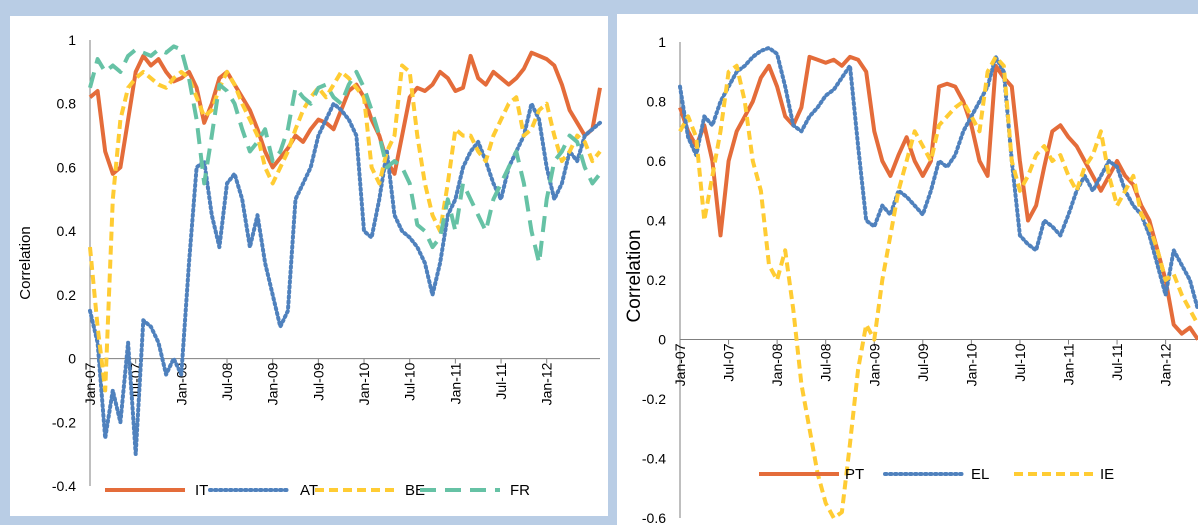 The image size is (1198, 525). What do you see at coordinates (1107, 474) in the screenshot?
I see `legend-label-ie: IE` at bounding box center [1107, 474].